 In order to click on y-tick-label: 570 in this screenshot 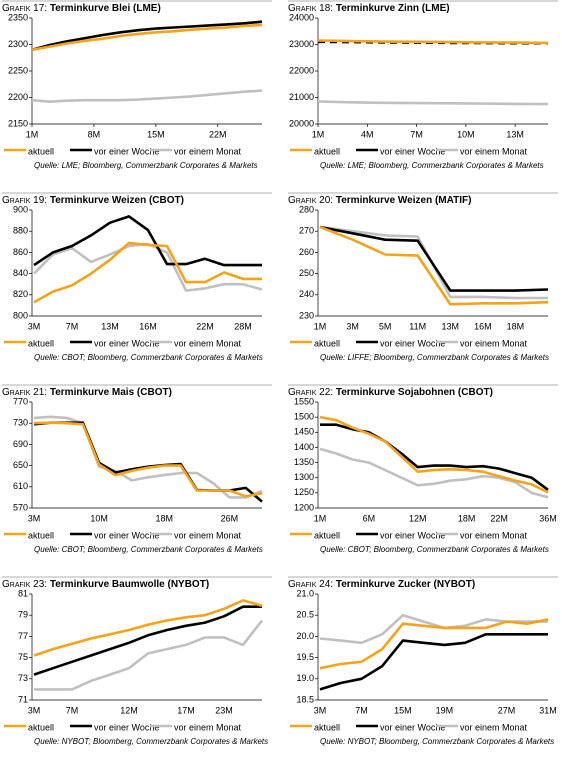, I will do `click(20, 507)`.